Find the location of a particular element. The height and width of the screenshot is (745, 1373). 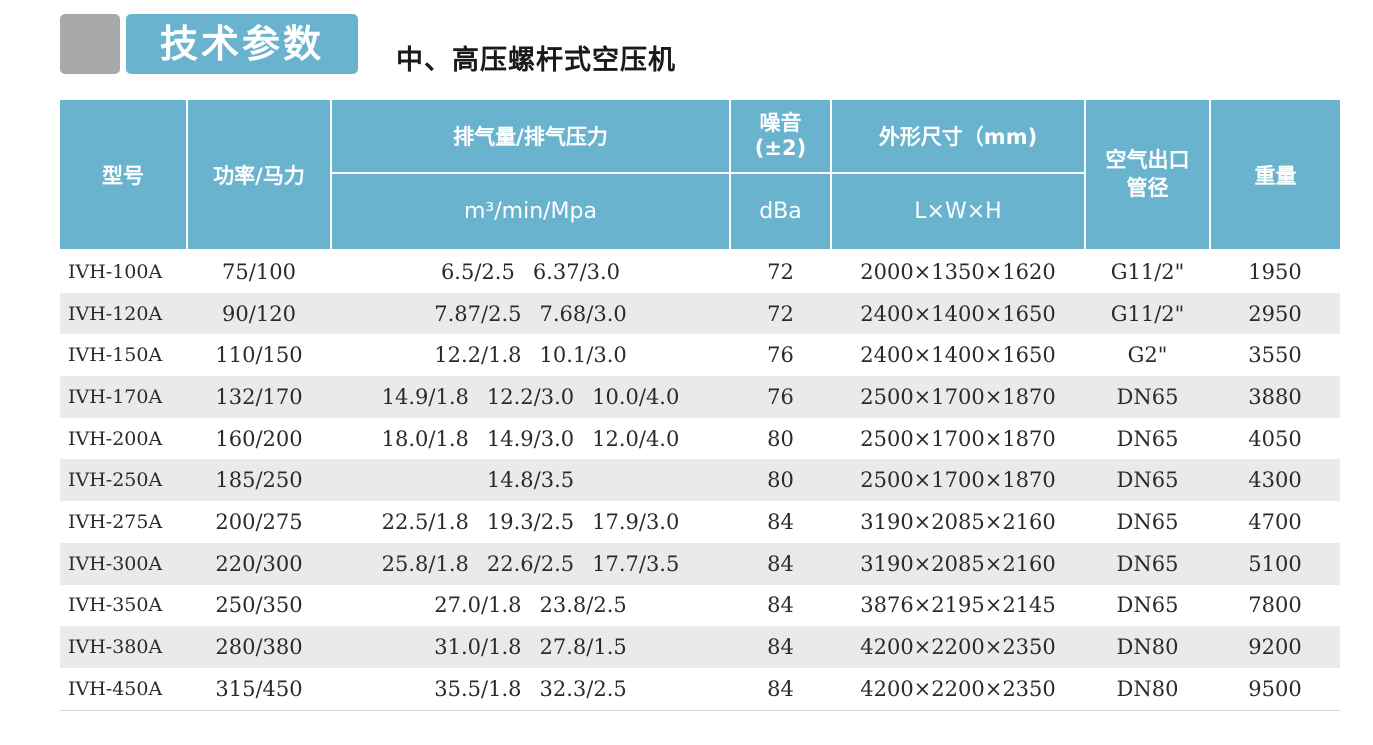

cell-outlet: G2" is located at coordinates (1147, 355).